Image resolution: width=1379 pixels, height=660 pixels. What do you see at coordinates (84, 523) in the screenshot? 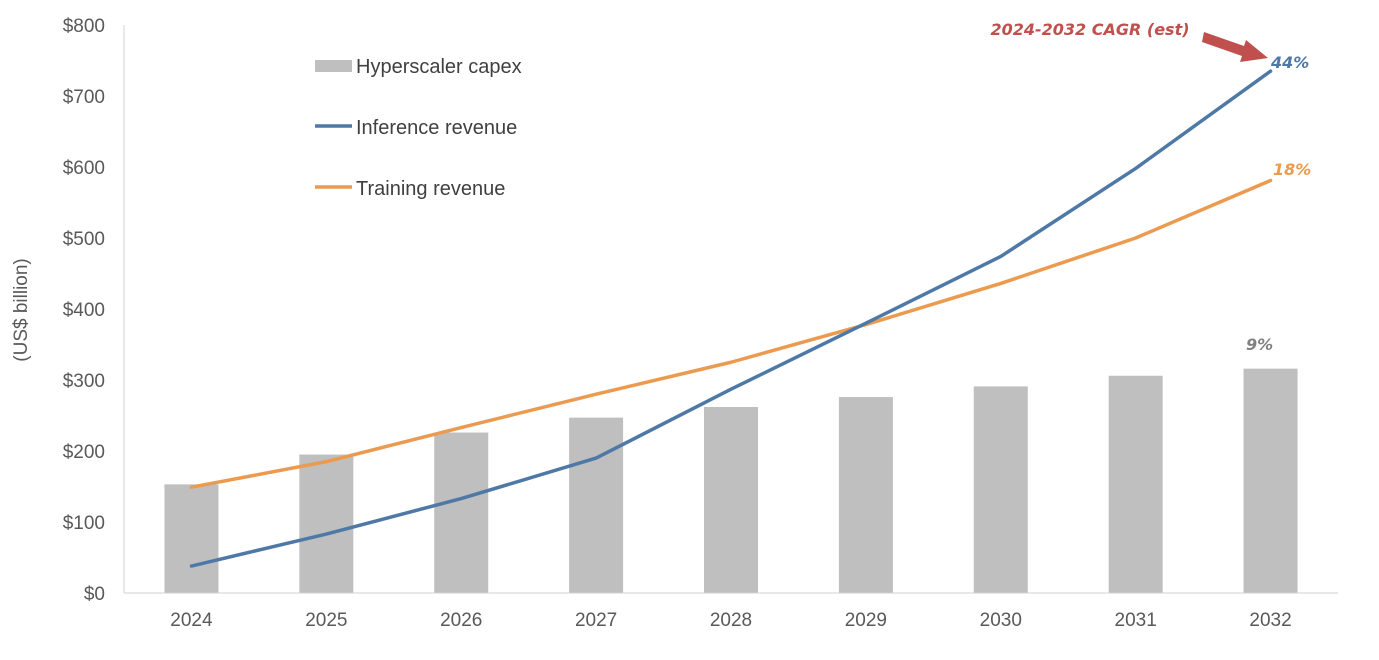
I see `y-tick-label: $100` at bounding box center [84, 523].